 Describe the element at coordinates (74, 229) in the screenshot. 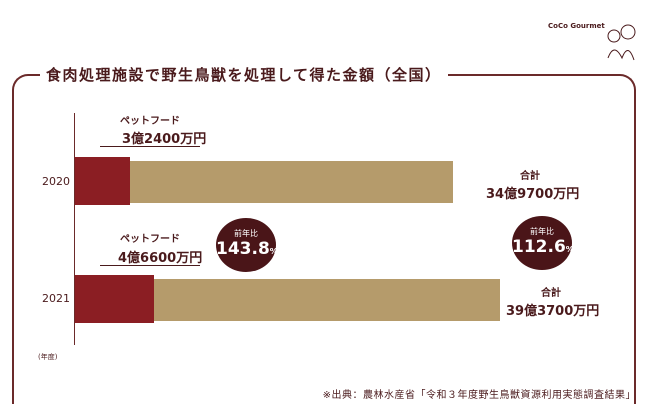

I see `y-axis` at that location.